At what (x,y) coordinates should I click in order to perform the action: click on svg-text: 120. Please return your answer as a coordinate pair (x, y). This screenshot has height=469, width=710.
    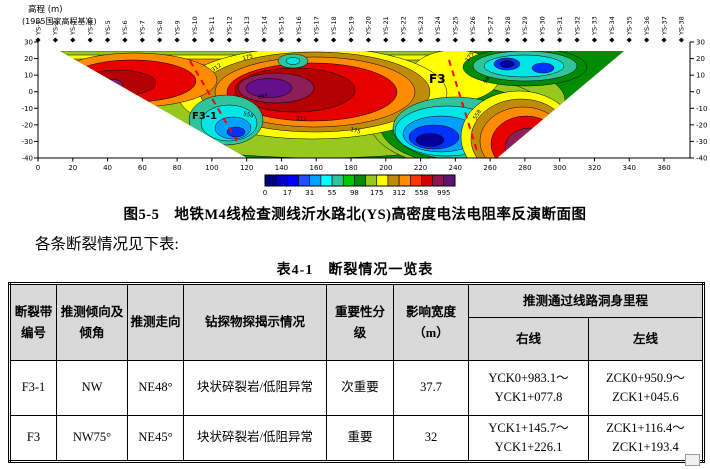
    Looking at the image, I should click on (246, 168).